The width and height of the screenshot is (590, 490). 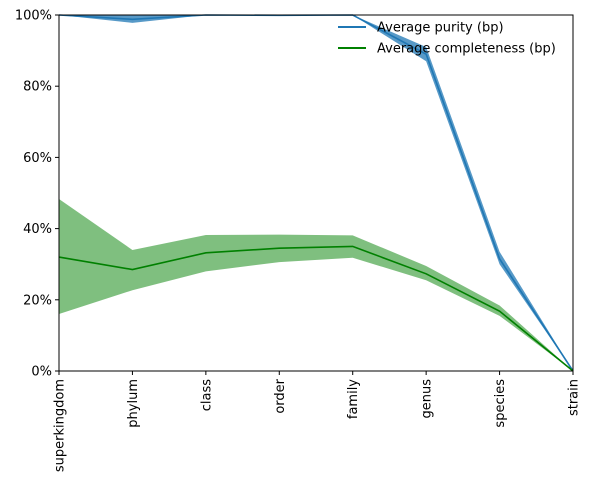 What do you see at coordinates (466, 49) in the screenshot?
I see `legend-label-2: Average completeness (bp)` at bounding box center [466, 49].